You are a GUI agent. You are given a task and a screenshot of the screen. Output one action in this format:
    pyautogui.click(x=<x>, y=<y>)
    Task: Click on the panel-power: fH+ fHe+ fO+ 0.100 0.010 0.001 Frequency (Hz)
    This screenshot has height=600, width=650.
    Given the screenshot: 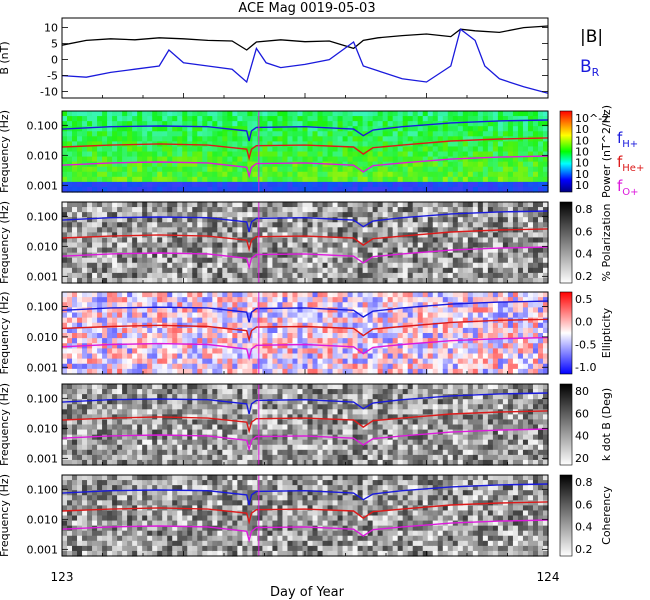 What is the action you would take?
    pyautogui.click(x=322, y=154)
    